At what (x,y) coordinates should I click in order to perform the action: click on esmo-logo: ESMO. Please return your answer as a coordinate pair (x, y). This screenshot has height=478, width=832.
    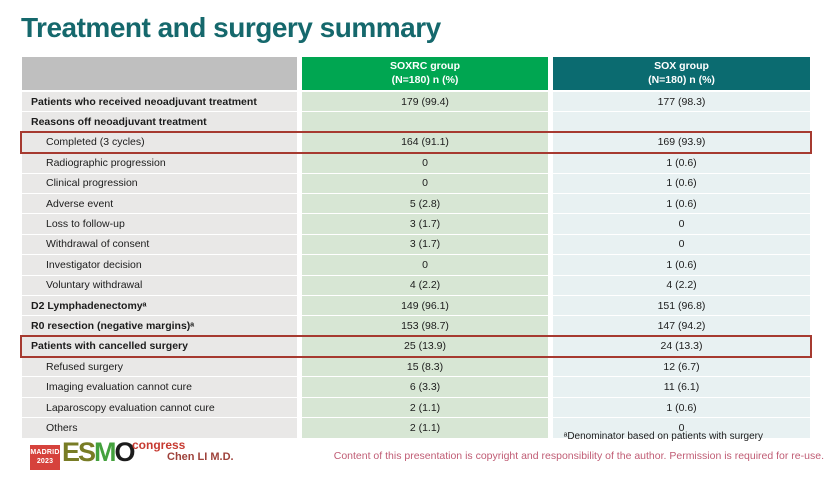
    Looking at the image, I should click on (99, 452).